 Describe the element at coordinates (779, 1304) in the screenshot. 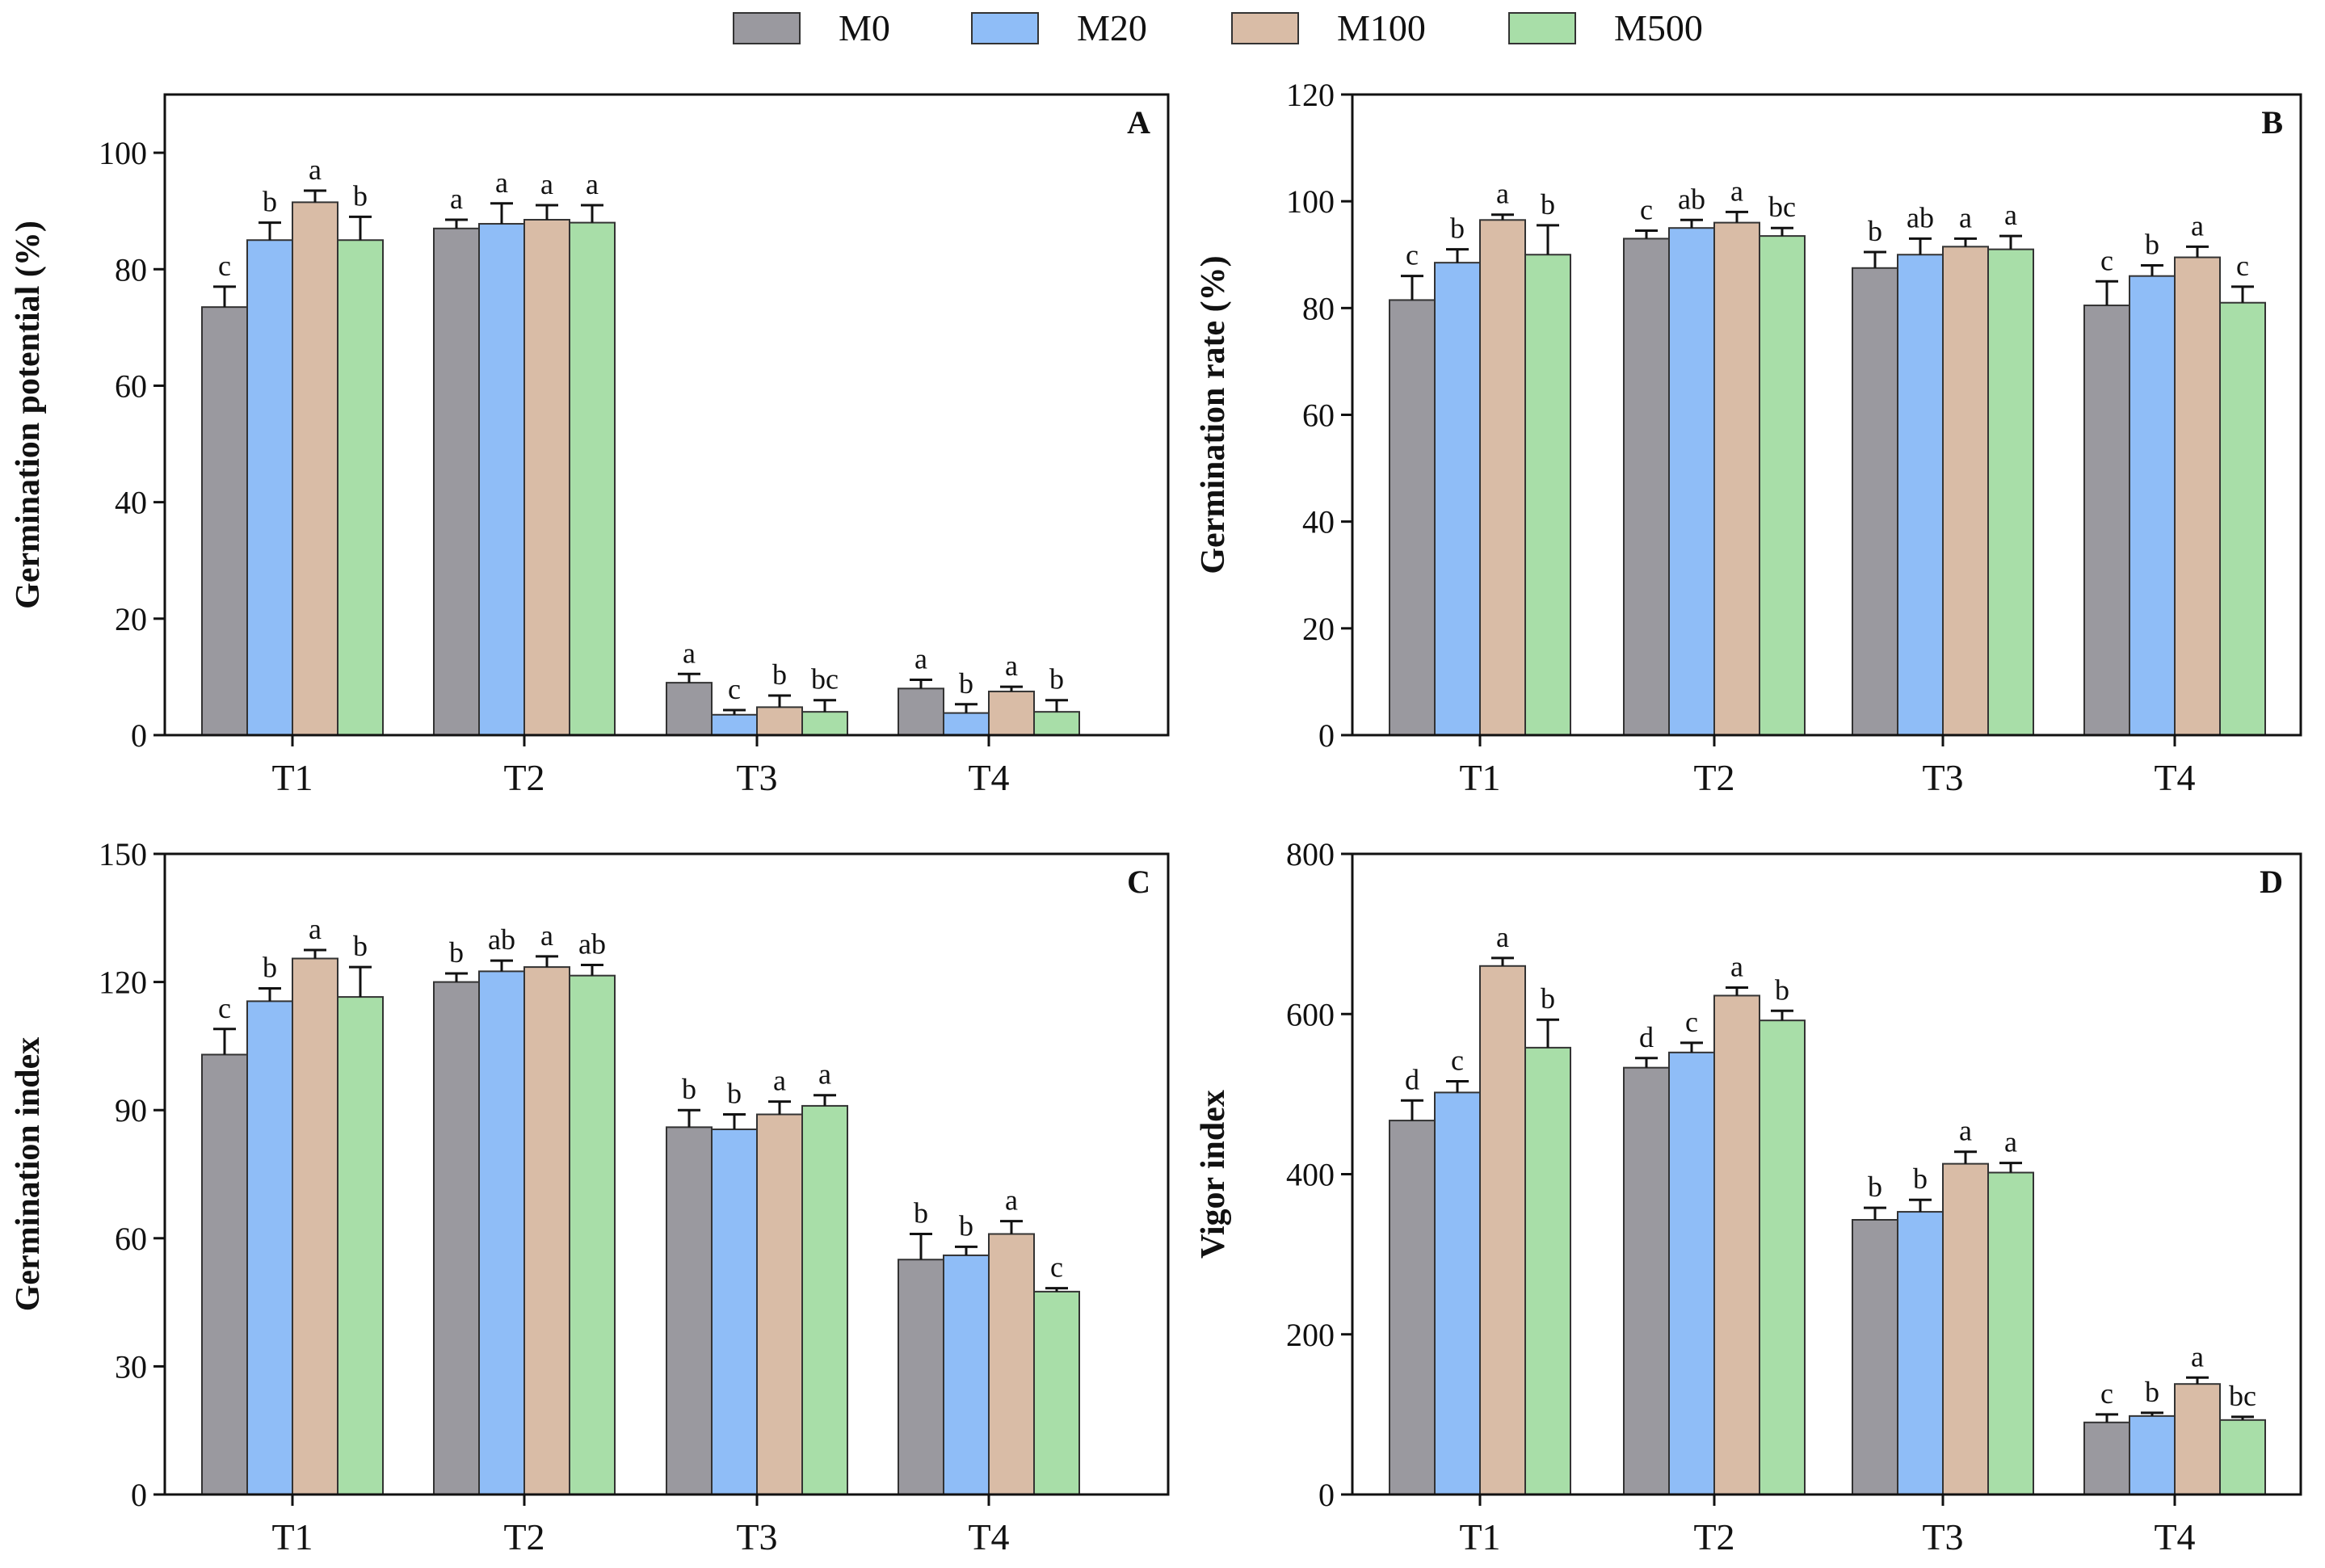

I see `bar-c-t3-m100` at that location.